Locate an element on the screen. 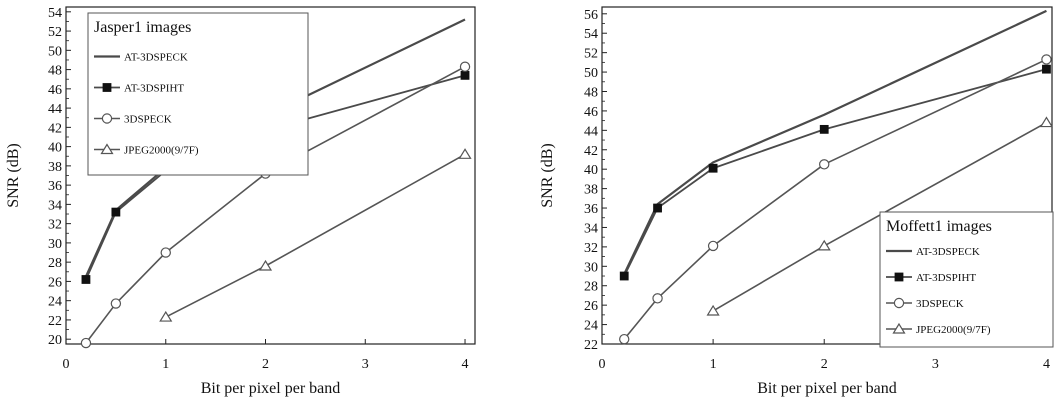  legend-box is located at coordinates (198, 94).